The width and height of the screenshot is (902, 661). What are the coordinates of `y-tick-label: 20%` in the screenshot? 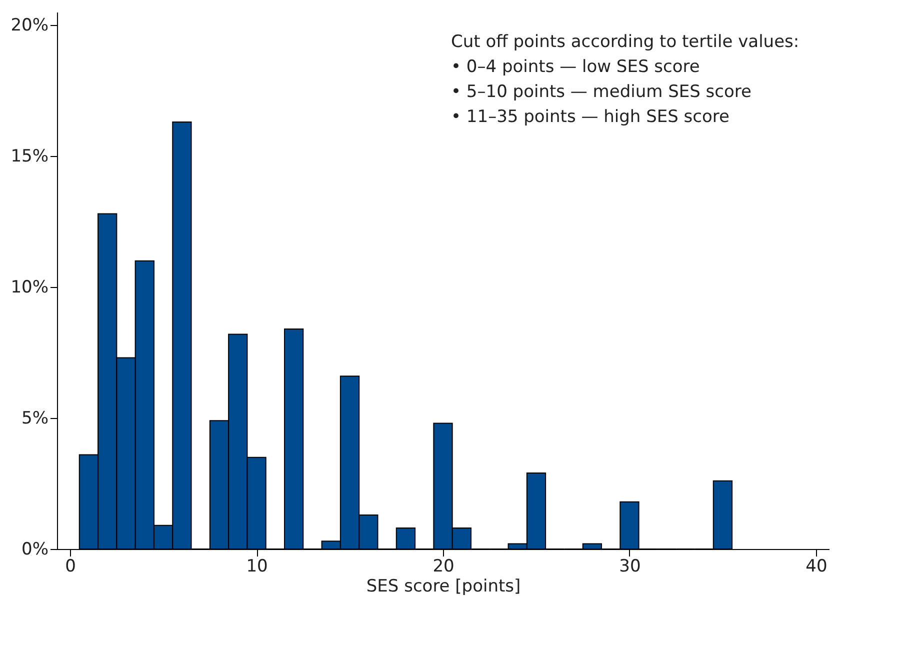 It's located at (29, 26).